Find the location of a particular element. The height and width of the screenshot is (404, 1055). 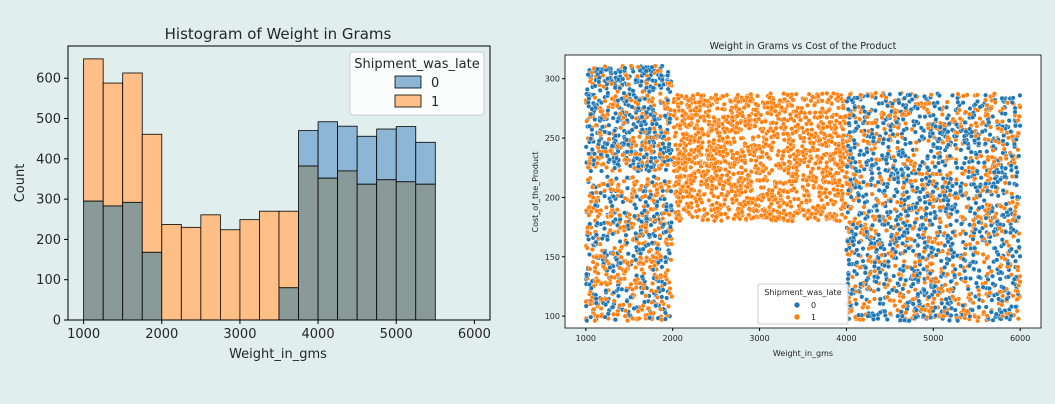

histogram-x-tick-label: 3000 is located at coordinates (239, 334).